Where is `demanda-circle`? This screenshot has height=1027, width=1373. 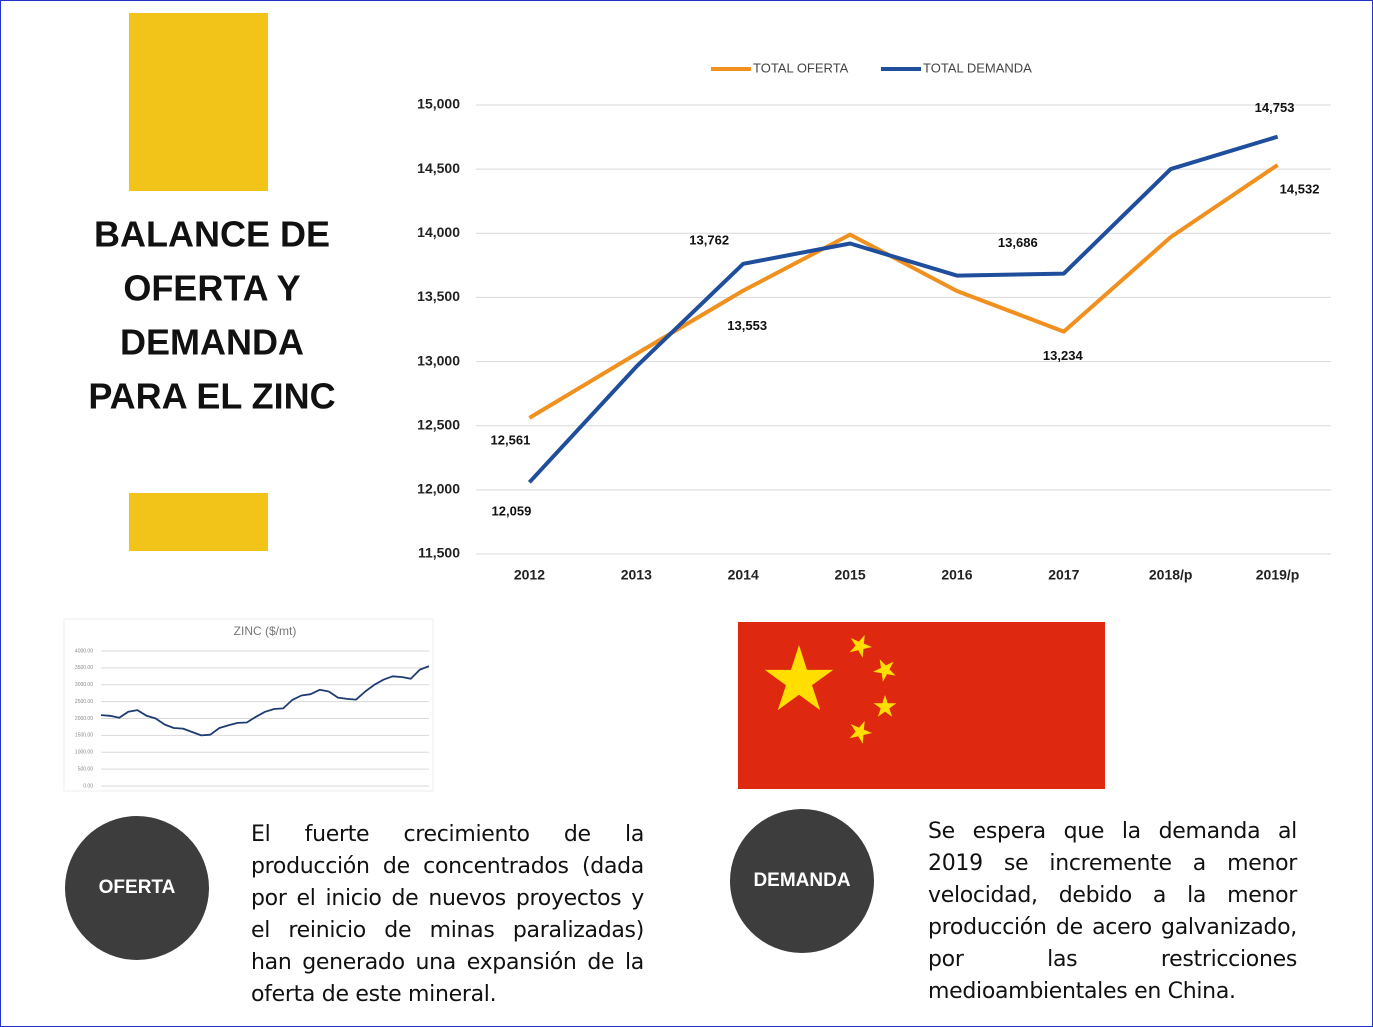 demanda-circle is located at coordinates (802, 881).